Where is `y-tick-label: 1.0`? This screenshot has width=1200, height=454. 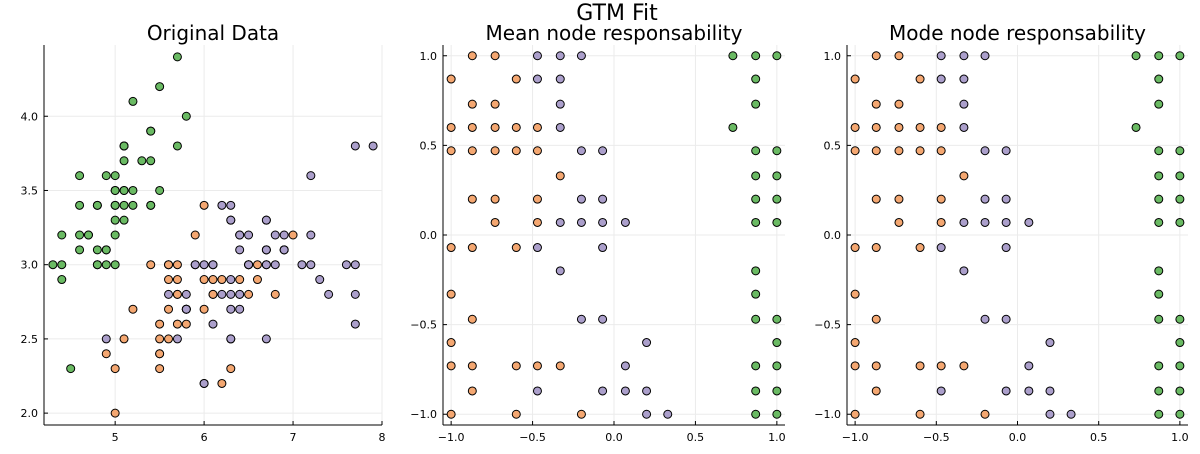 y-tick-label: 1.0 is located at coordinates (429, 56).